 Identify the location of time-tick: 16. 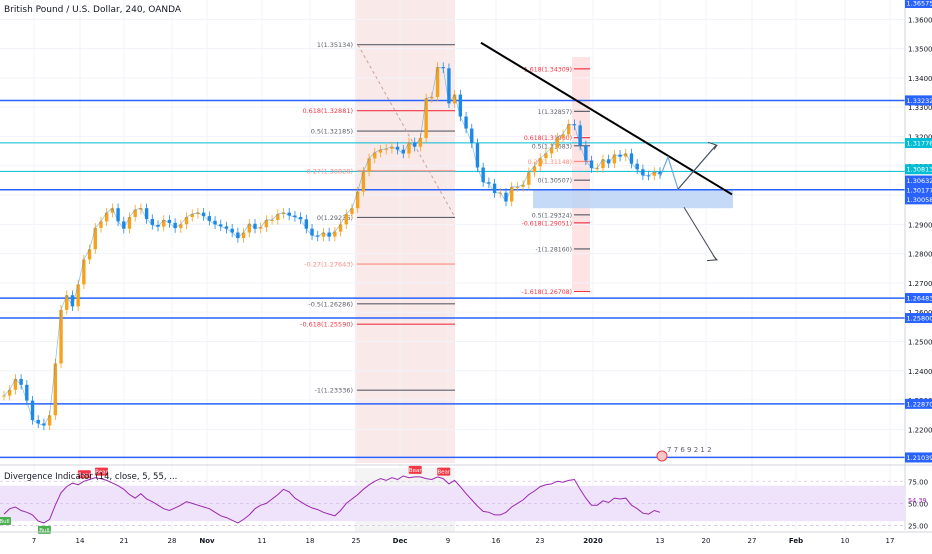
(496, 541).